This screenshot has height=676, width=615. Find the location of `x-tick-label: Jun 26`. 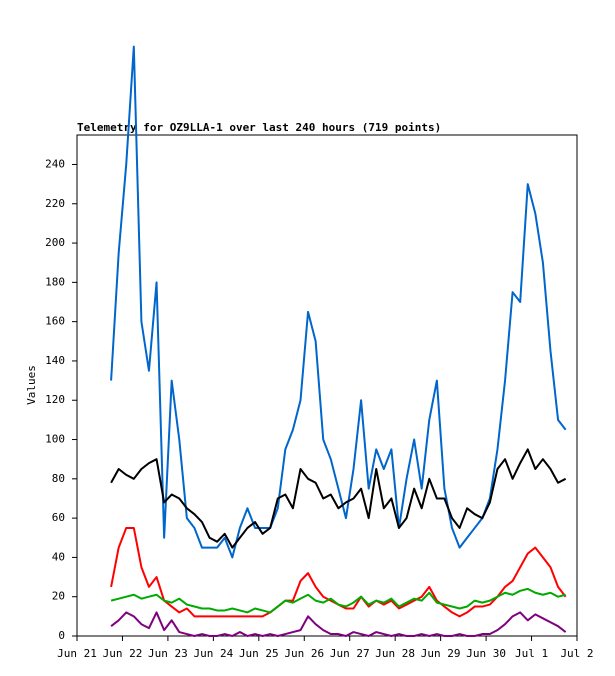

x-tick-label: Jun 26 is located at coordinates (304, 653).